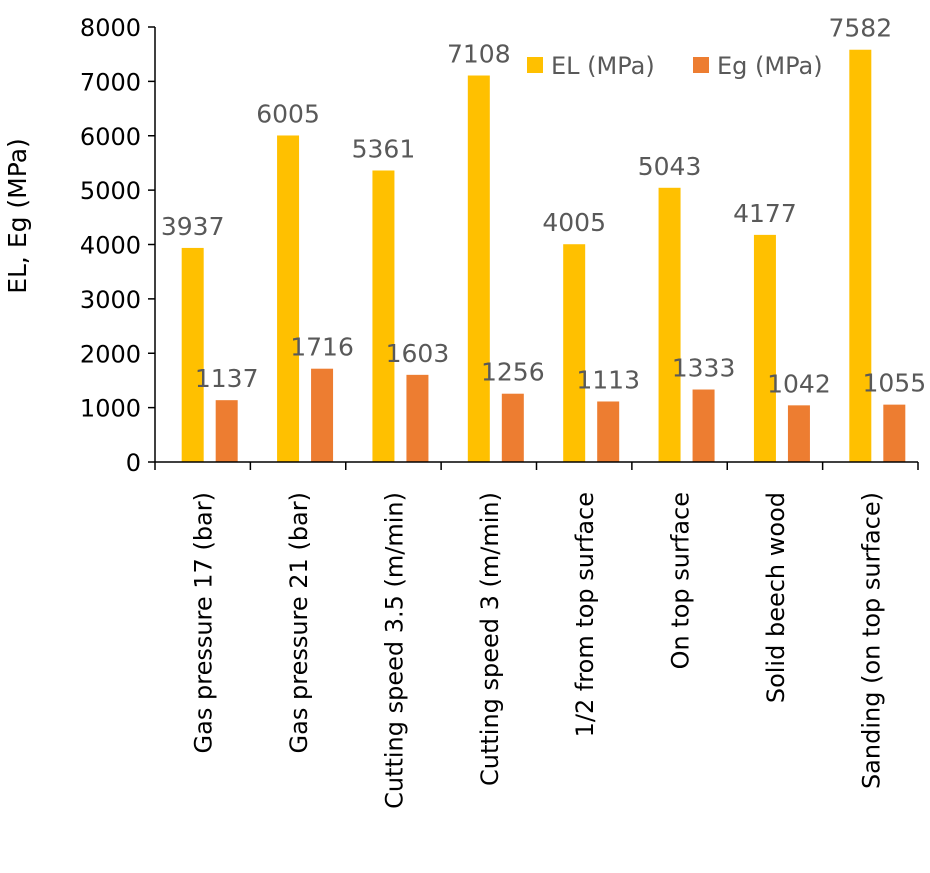 Image resolution: width=930 pixels, height=873 pixels. I want to click on data-label-el: 3937, so click(193, 226).